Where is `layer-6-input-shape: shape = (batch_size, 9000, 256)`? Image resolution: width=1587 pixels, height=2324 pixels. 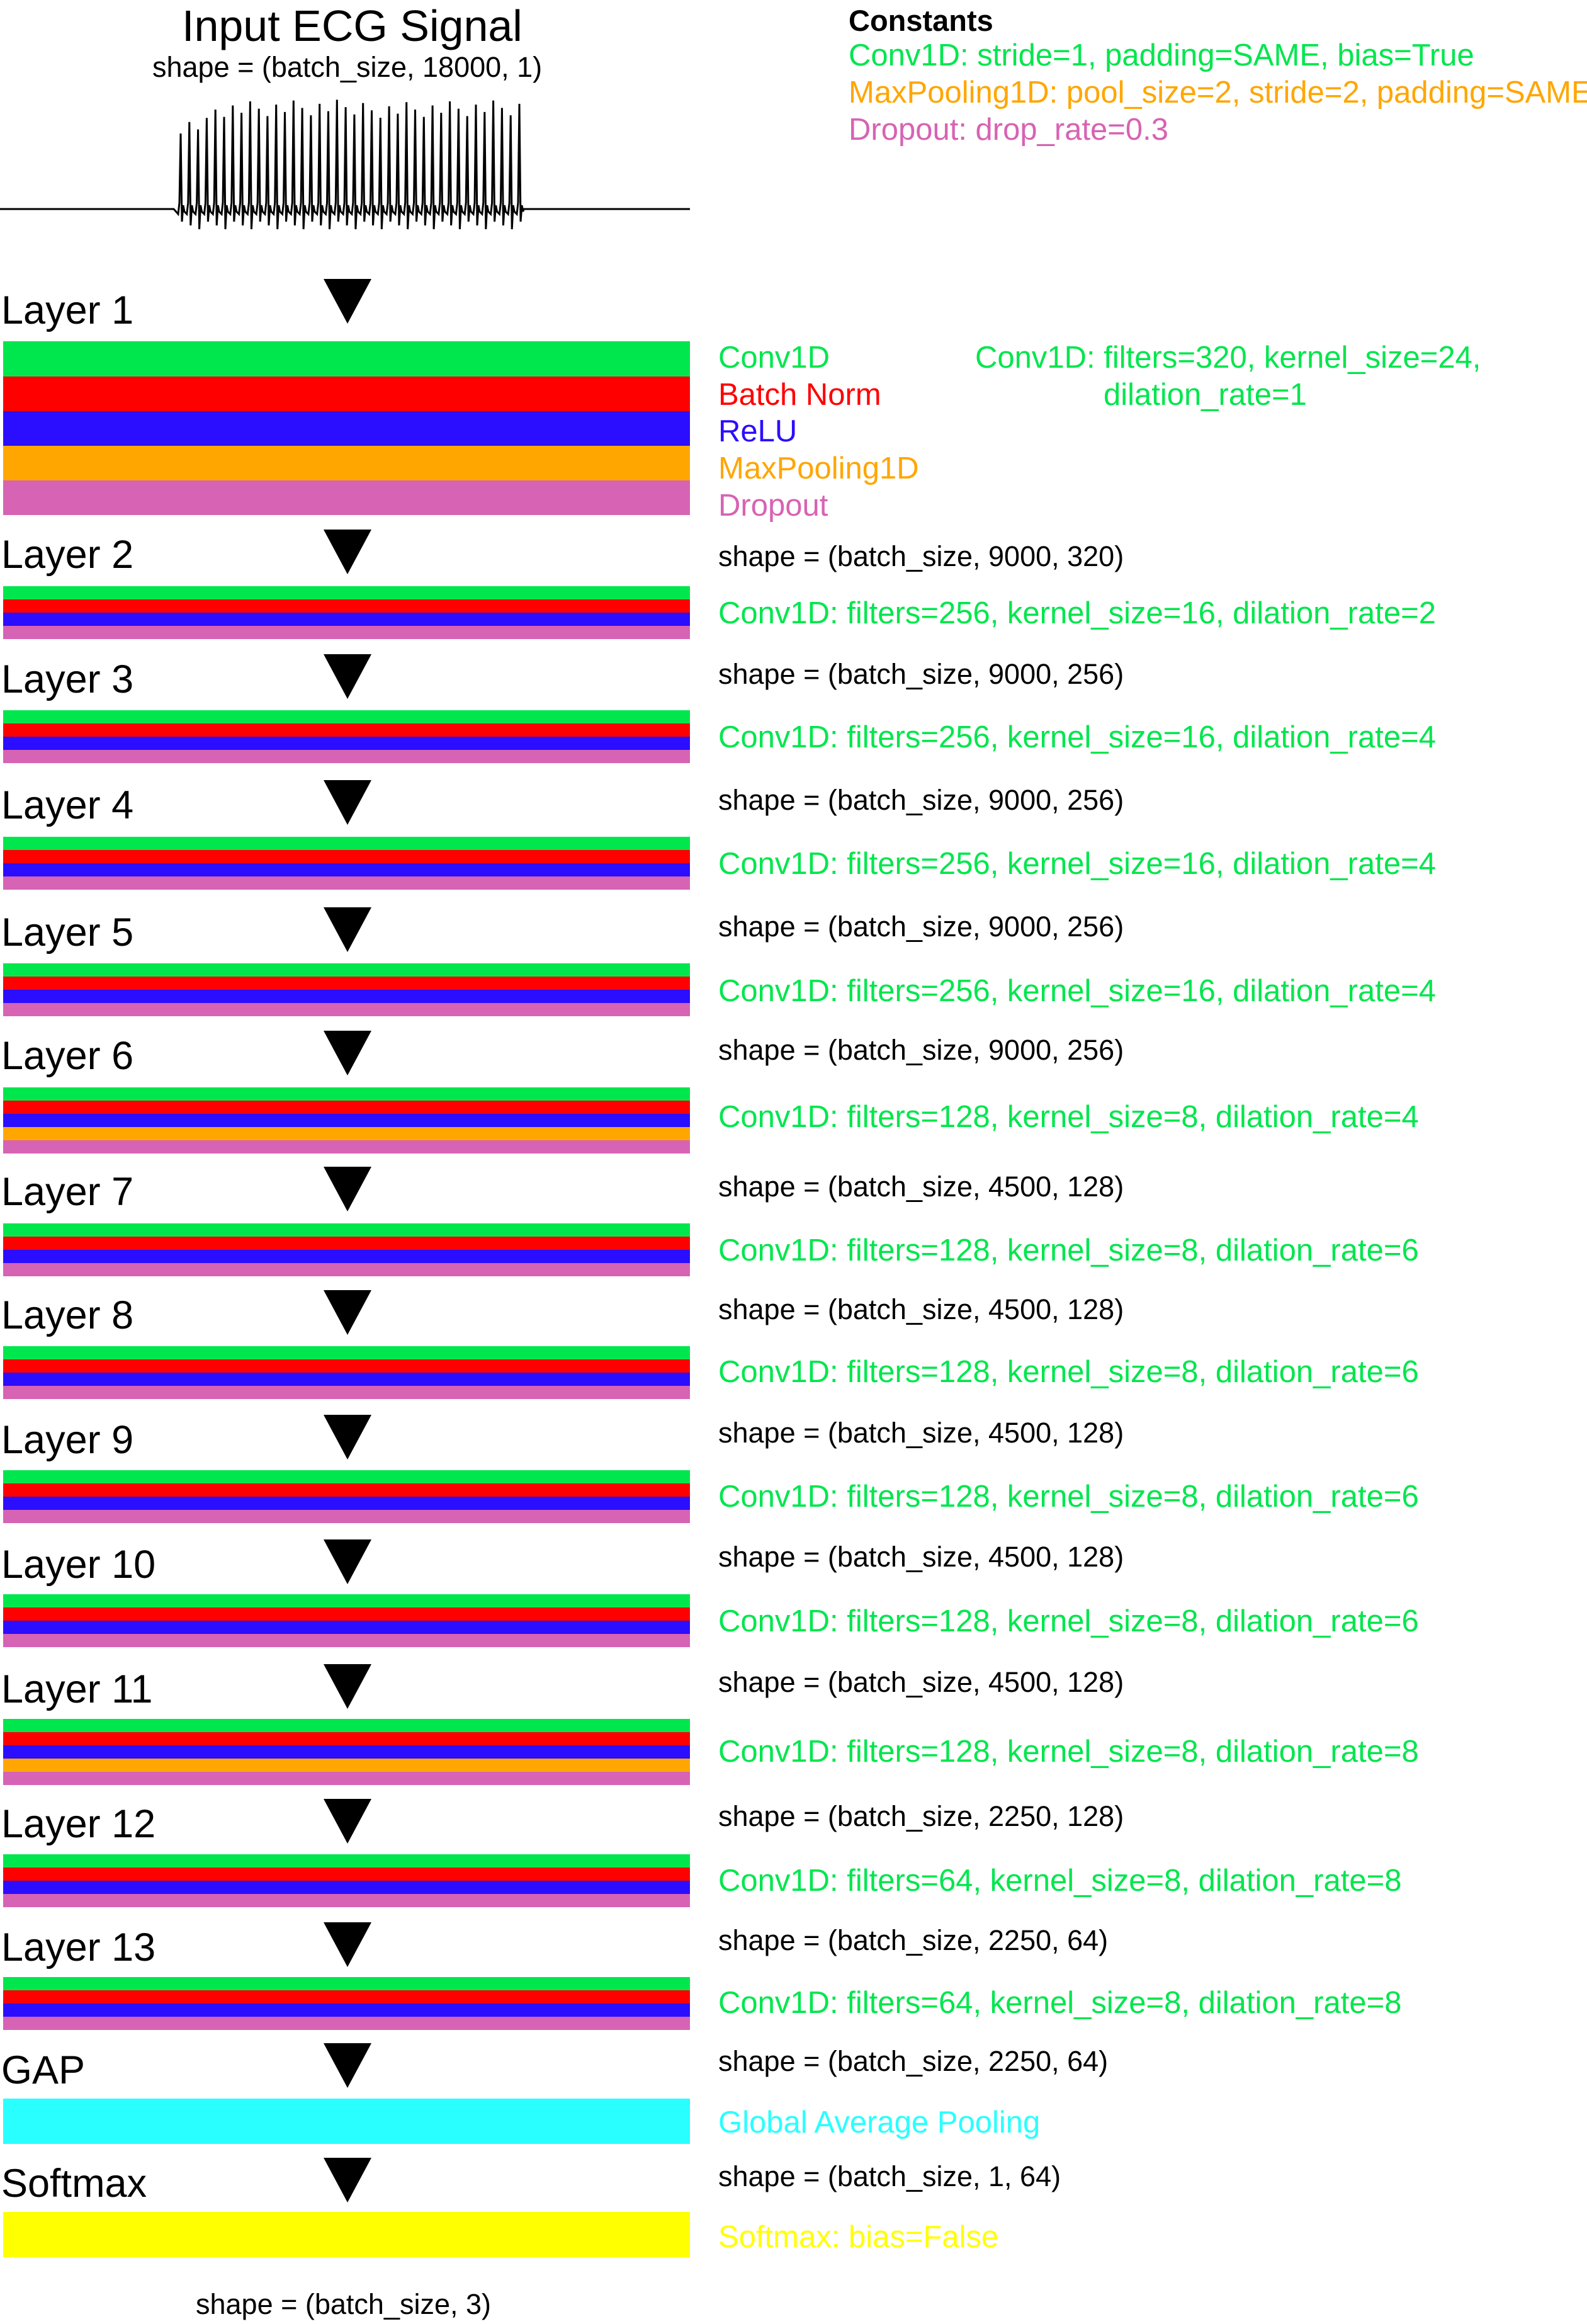
layer-6-input-shape: shape = (batch_size, 9000, 256) is located at coordinates (921, 1050).